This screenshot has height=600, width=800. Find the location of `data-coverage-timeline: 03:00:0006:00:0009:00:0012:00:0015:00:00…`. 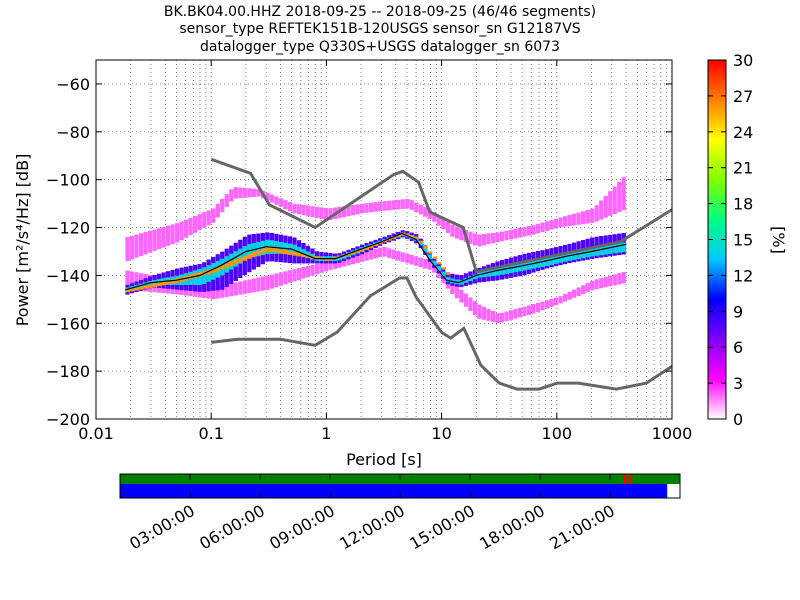

data-coverage-timeline: 03:00:0006:00:0009:00:0012:00:0015:00:00… is located at coordinates (400, 513).